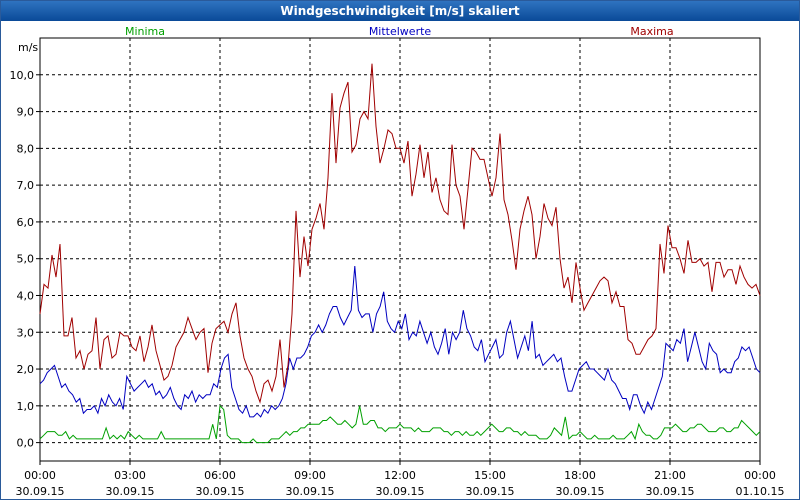 This screenshot has width=800, height=500. Describe the element at coordinates (400, 475) in the screenshot. I see `x-tick-time-label: 12:00` at that location.